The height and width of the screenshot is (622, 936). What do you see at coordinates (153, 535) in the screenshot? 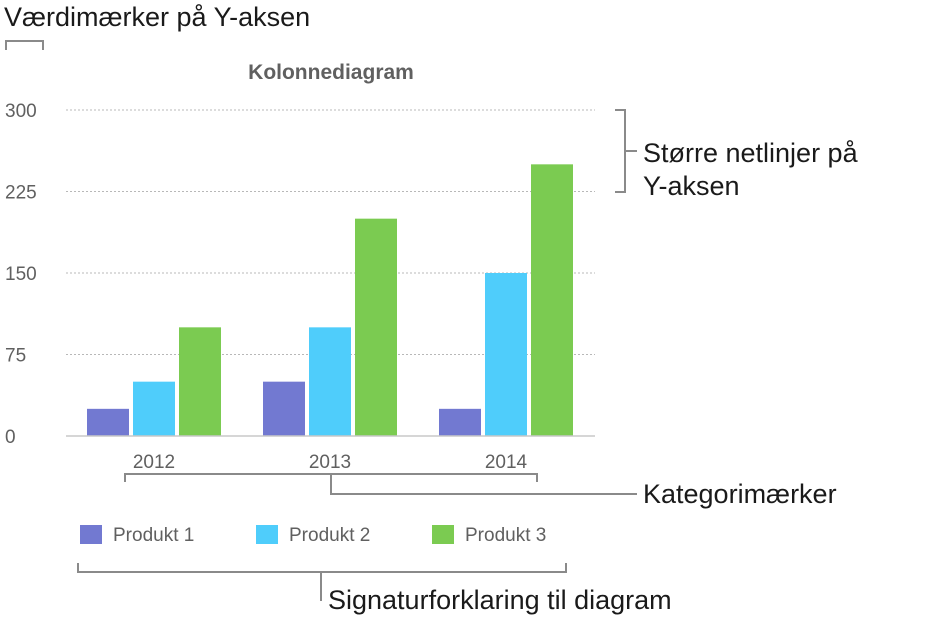
I see `legend-label: Produkt 1` at bounding box center [153, 535].